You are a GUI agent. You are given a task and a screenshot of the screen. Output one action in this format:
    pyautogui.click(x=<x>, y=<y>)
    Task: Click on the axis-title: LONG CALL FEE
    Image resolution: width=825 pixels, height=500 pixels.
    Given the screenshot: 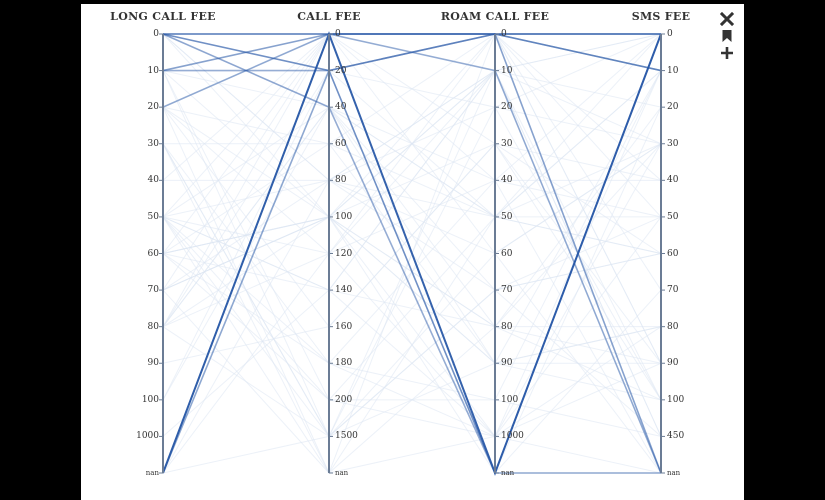 What is the action you would take?
    pyautogui.click(x=163, y=16)
    